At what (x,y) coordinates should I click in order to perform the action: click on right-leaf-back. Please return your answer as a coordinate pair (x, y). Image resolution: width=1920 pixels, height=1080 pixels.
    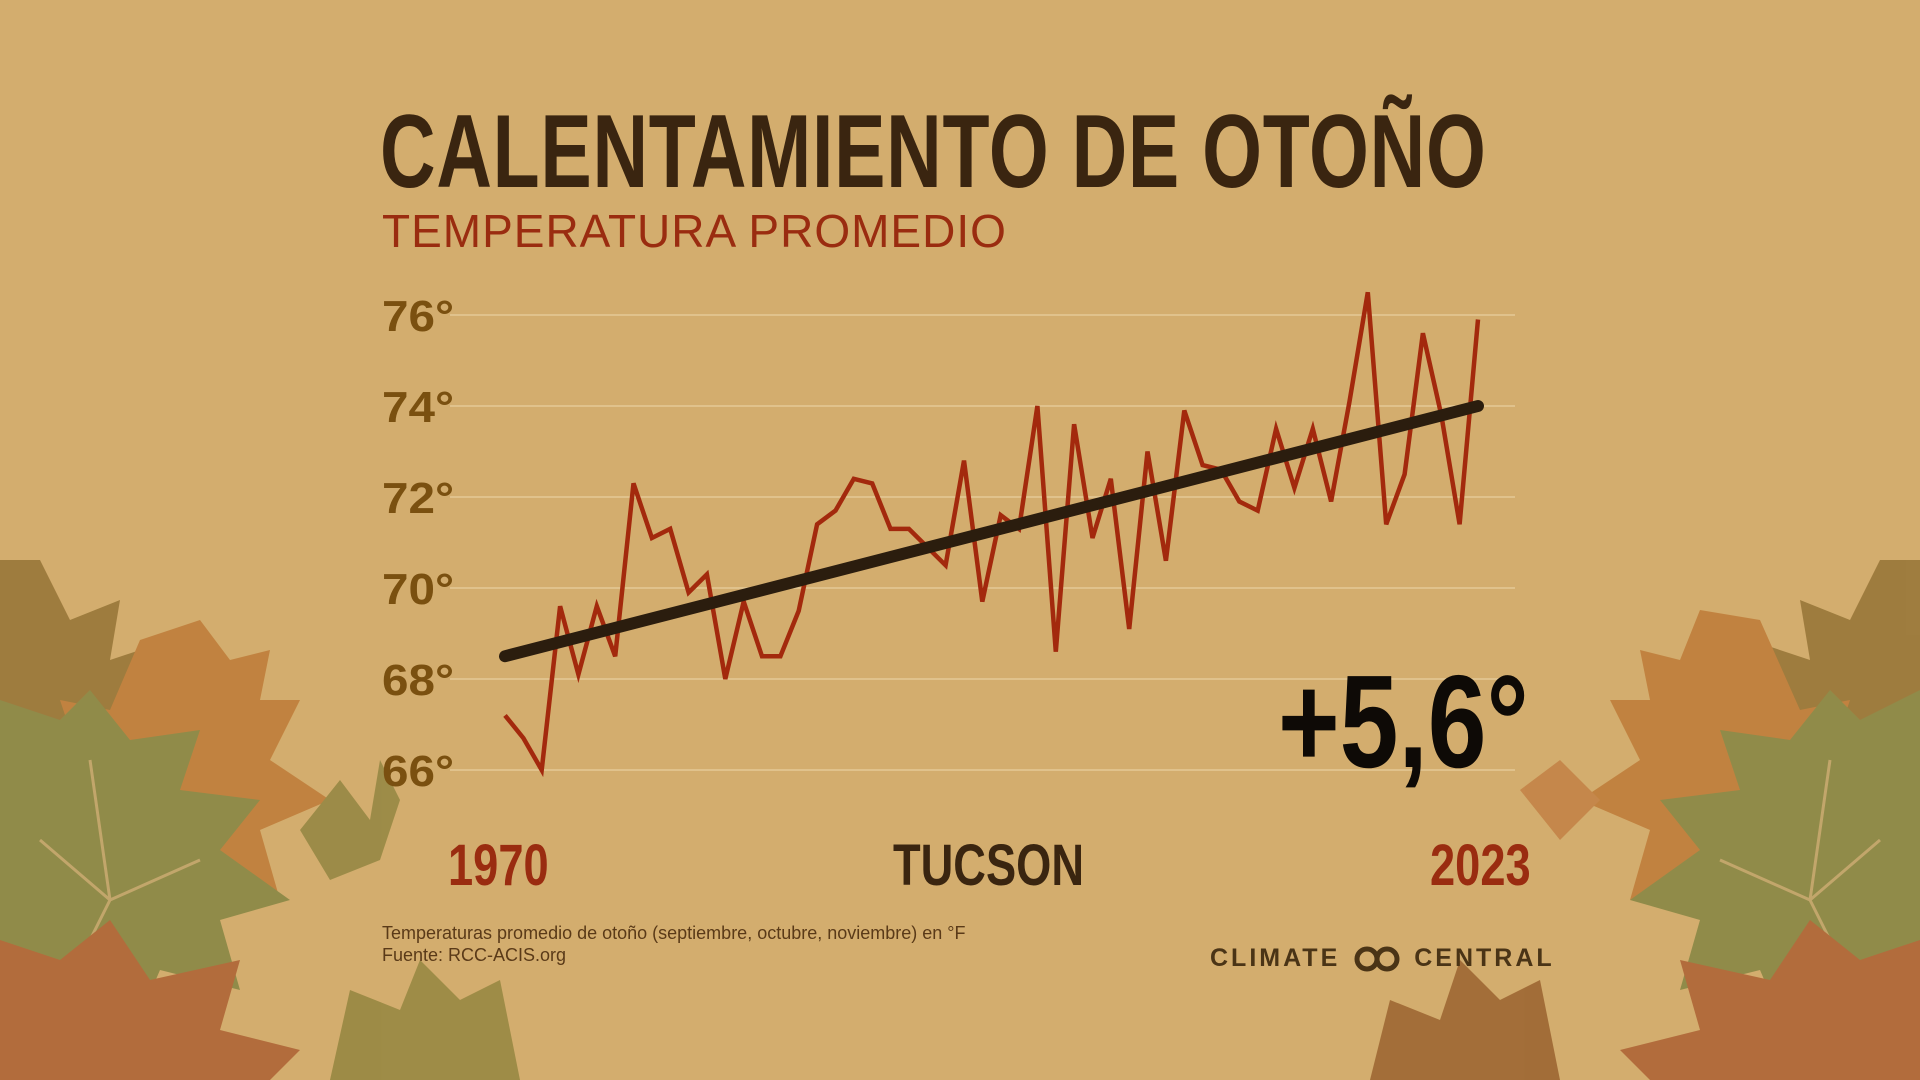
    Looking at the image, I should click on (1645, 820).